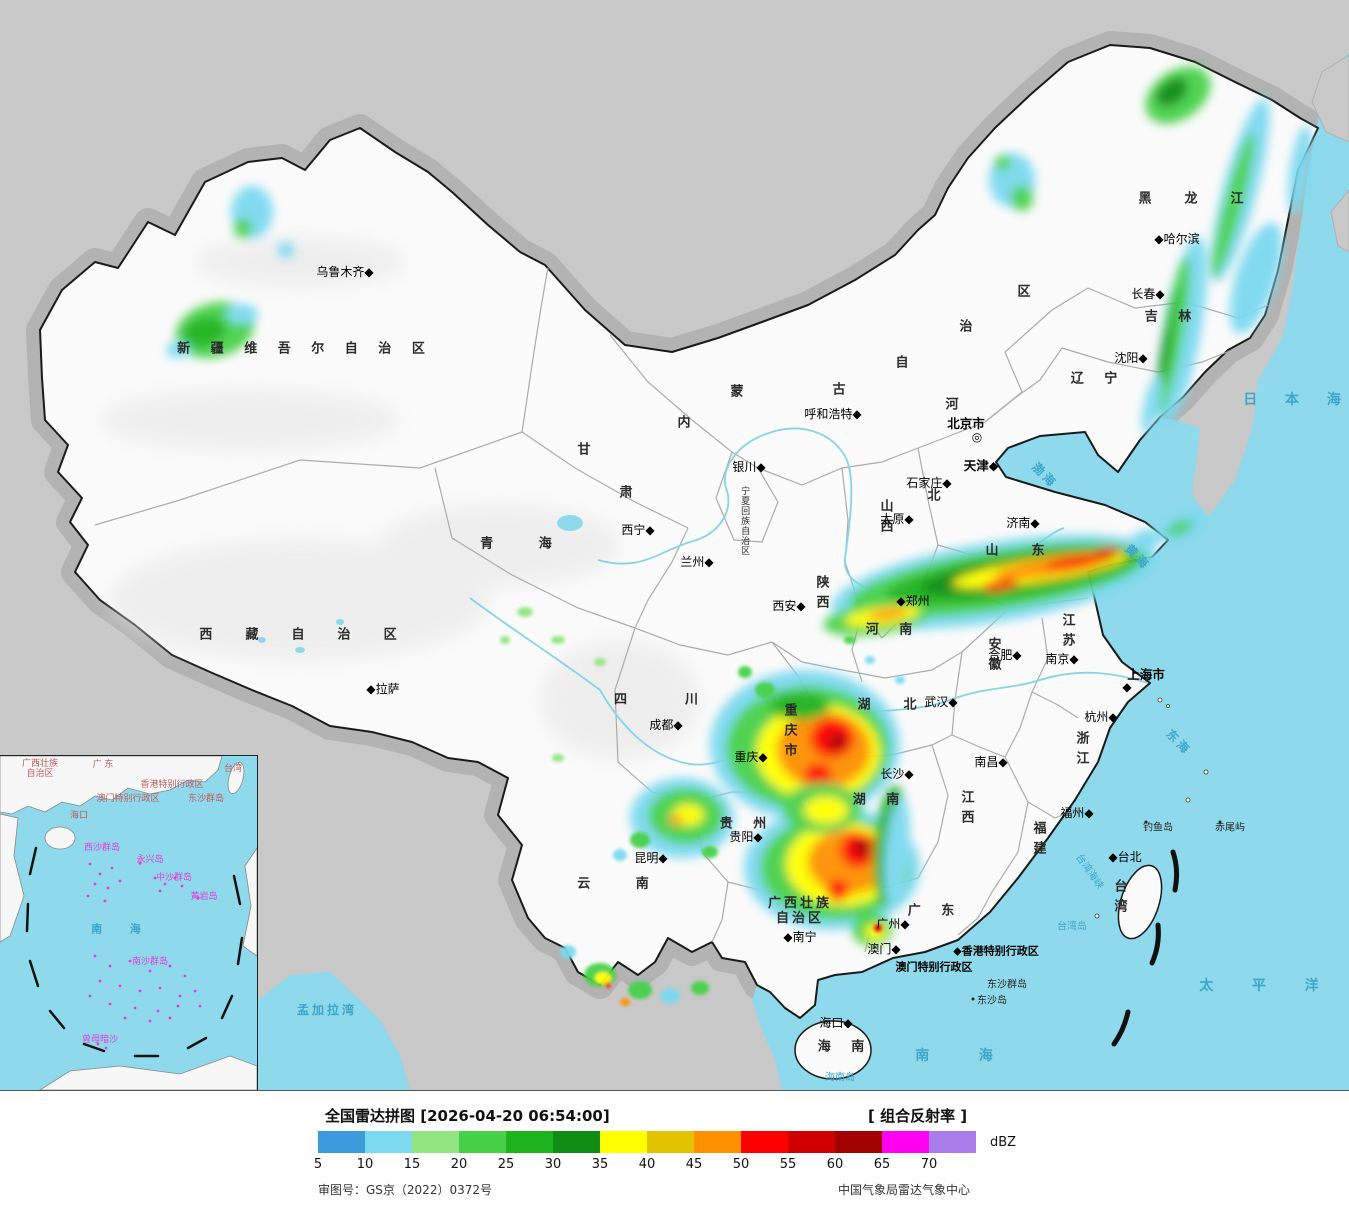 Image resolution: width=1349 pixels, height=1209 pixels. Describe the element at coordinates (882, 1164) in the screenshot. I see `legend-tick: 65` at that location.